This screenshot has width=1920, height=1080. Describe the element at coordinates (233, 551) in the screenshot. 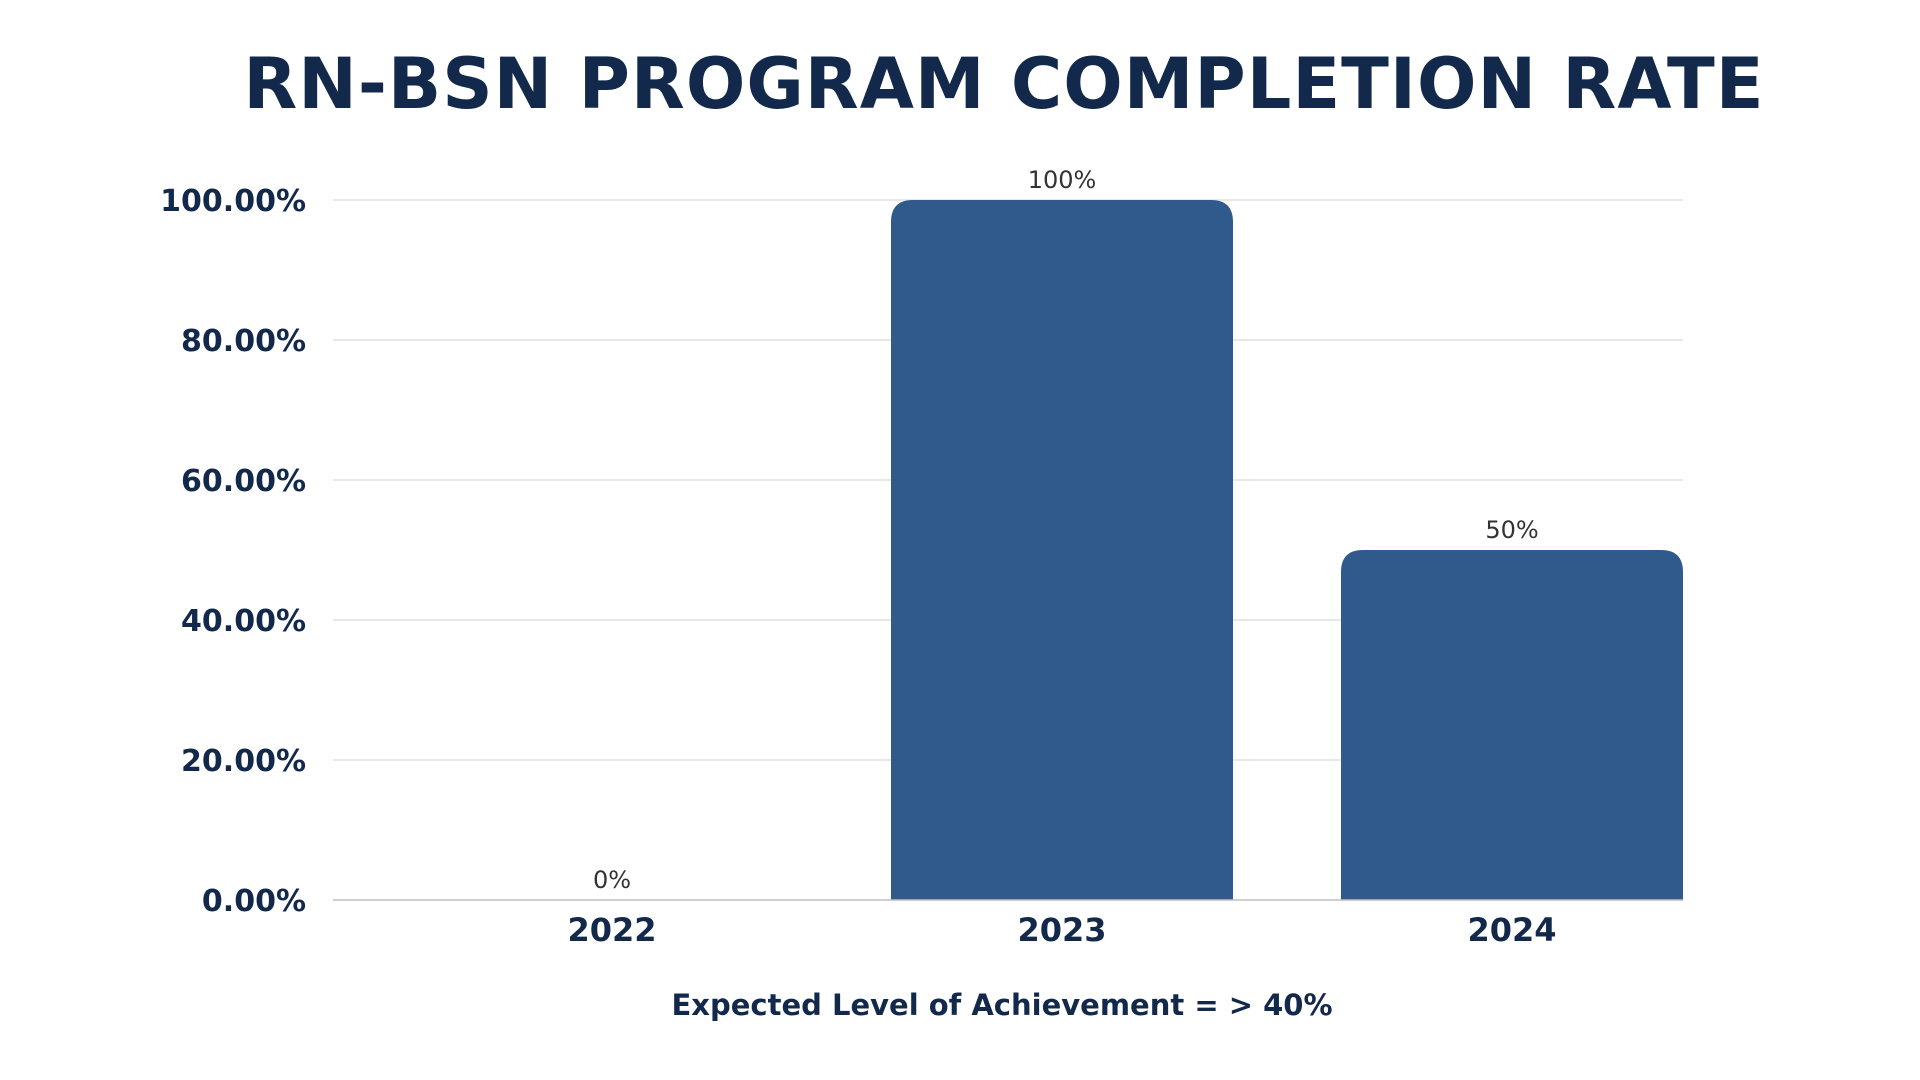

I see `y-axis-ticks: 0.00% 20.00% 40.00% 60.00% 80.00% 100.00%` at that location.